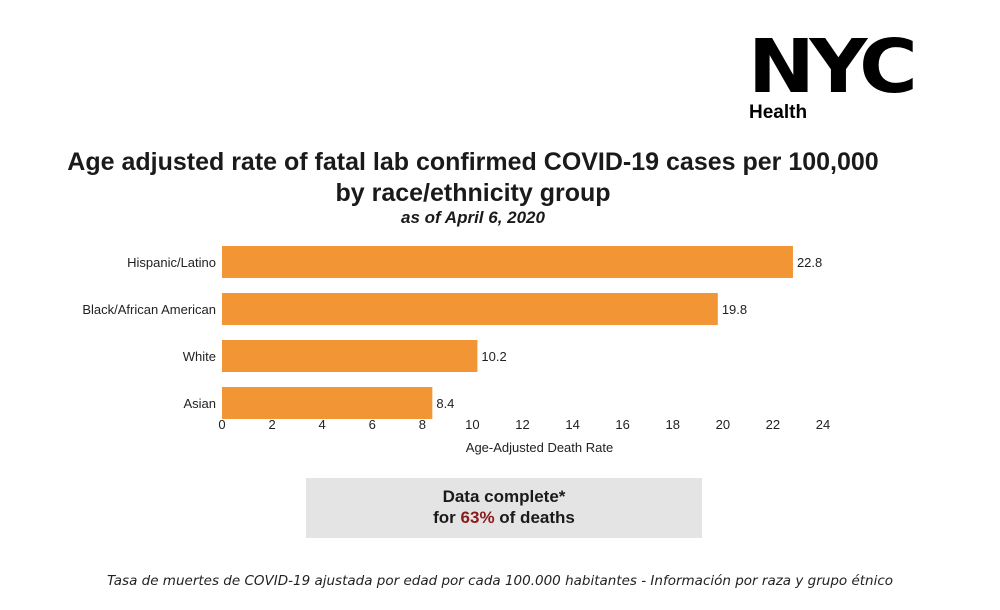  Describe the element at coordinates (472, 424) in the screenshot. I see `x-tick-label: 10` at that location.